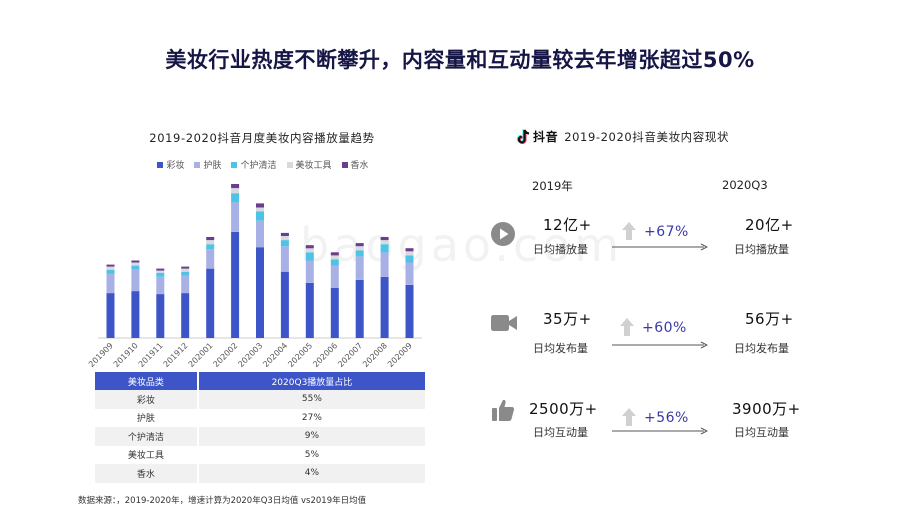  Describe the element at coordinates (567, 225) in the screenshot. I see `metric-value-2019: 12亿+` at that location.